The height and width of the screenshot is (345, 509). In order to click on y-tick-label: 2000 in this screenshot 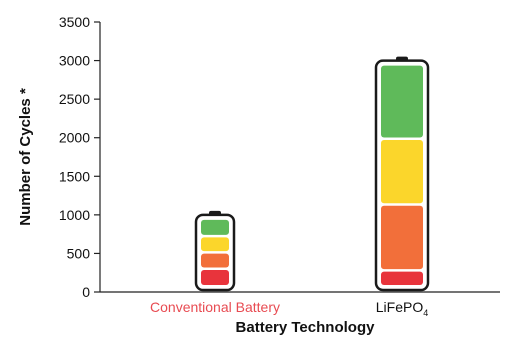, I will do `click(74, 138)`.